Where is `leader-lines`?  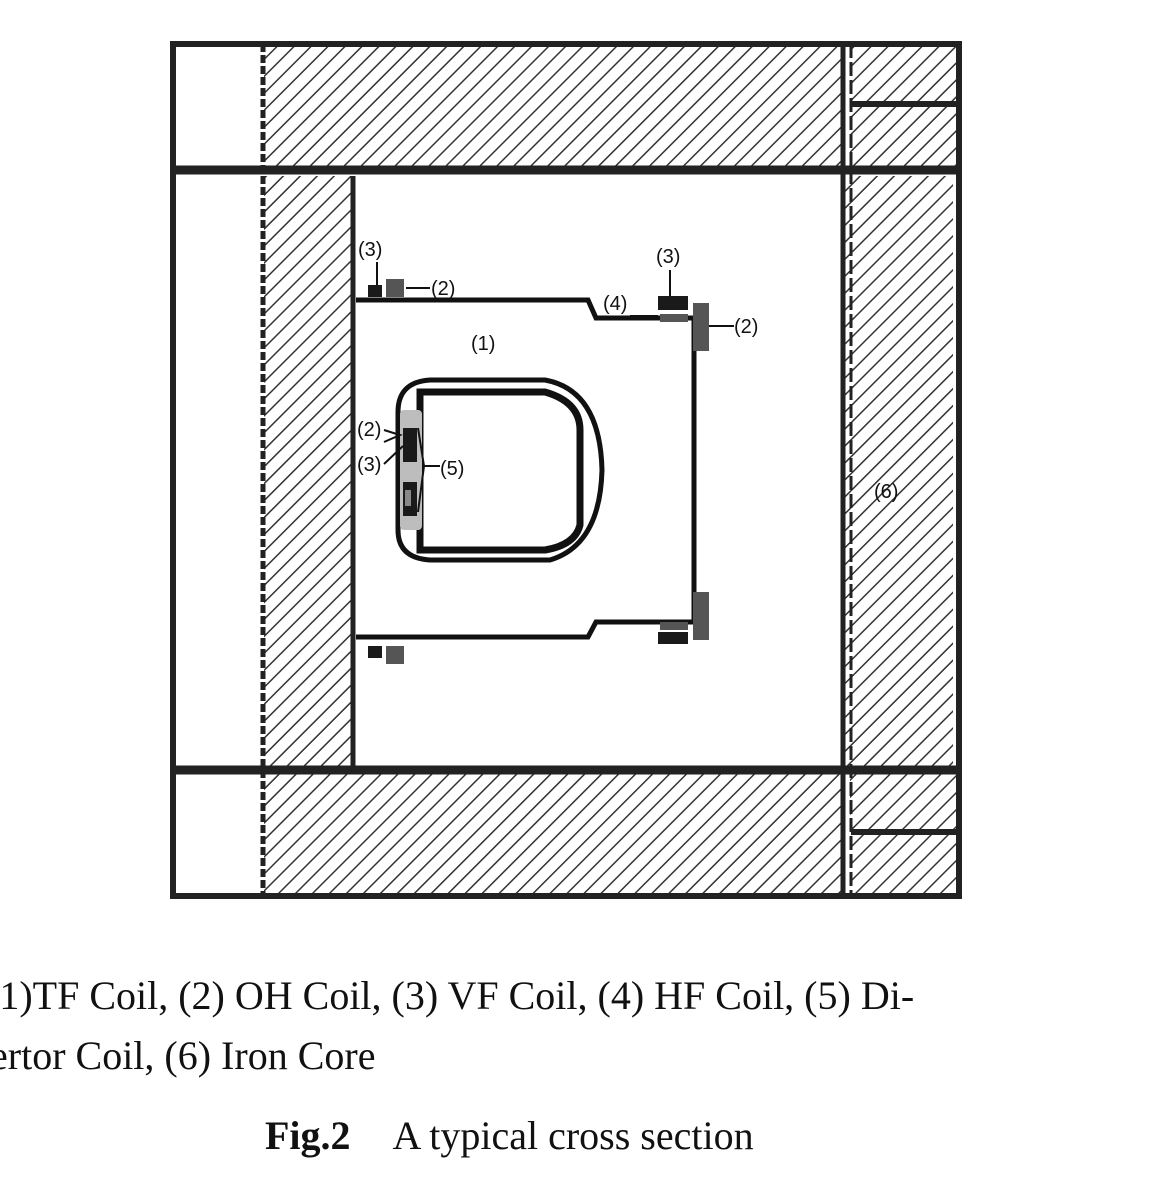
leader-lines is located at coordinates (555, 387).